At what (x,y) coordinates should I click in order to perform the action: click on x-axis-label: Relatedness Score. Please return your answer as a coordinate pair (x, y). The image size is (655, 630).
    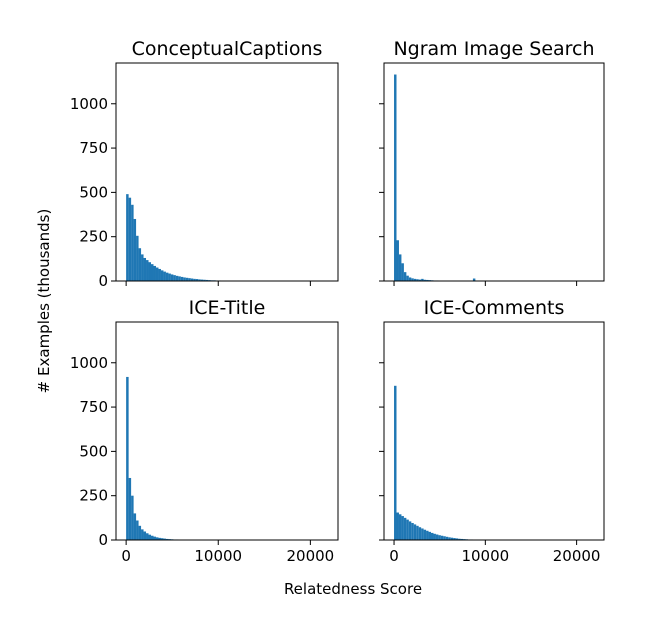
    Looking at the image, I should click on (353, 589).